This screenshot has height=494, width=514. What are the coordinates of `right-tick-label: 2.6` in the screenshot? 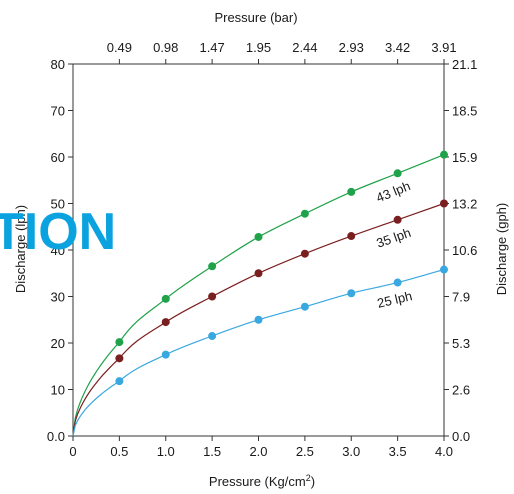 It's located at (461, 390).